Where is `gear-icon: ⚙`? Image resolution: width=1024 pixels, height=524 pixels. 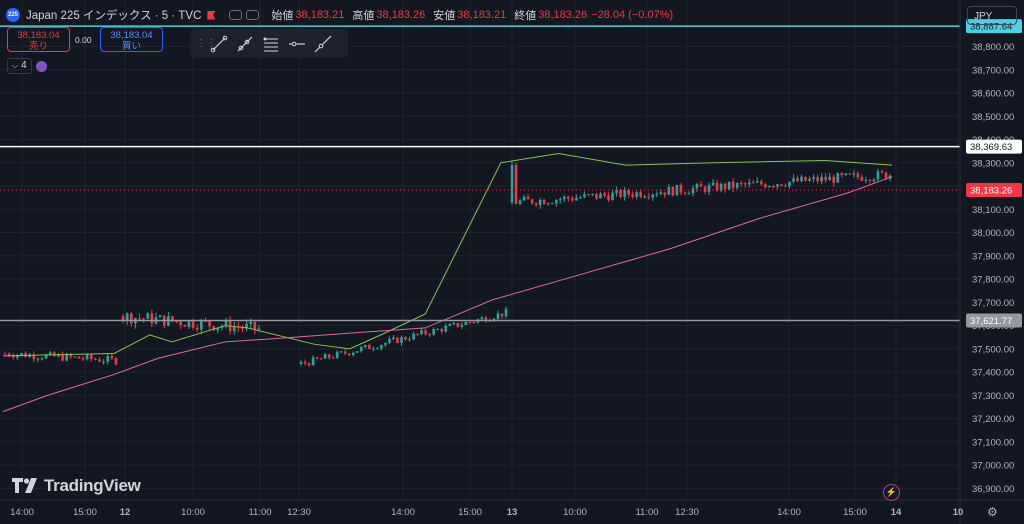 gear-icon: ⚙ is located at coordinates (992, 512).